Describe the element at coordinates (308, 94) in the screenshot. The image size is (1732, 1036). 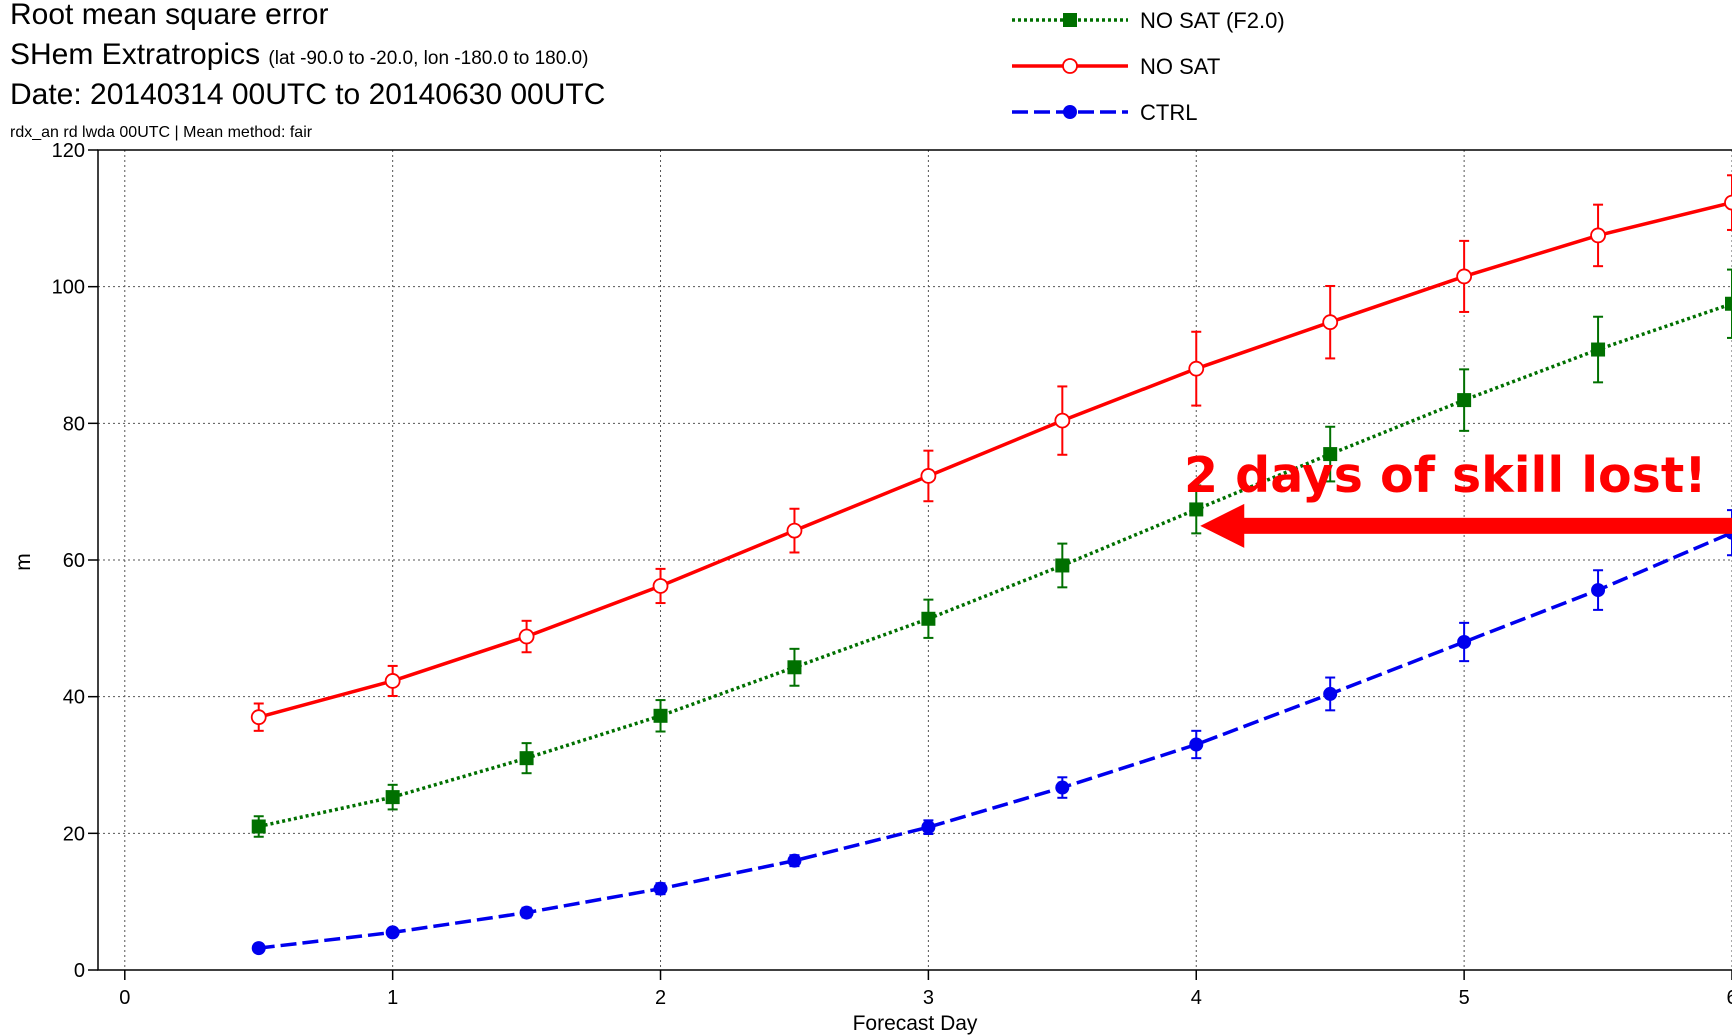
I see `date-range: Date: 20140314 00UTC to 20140630 00UTC` at that location.